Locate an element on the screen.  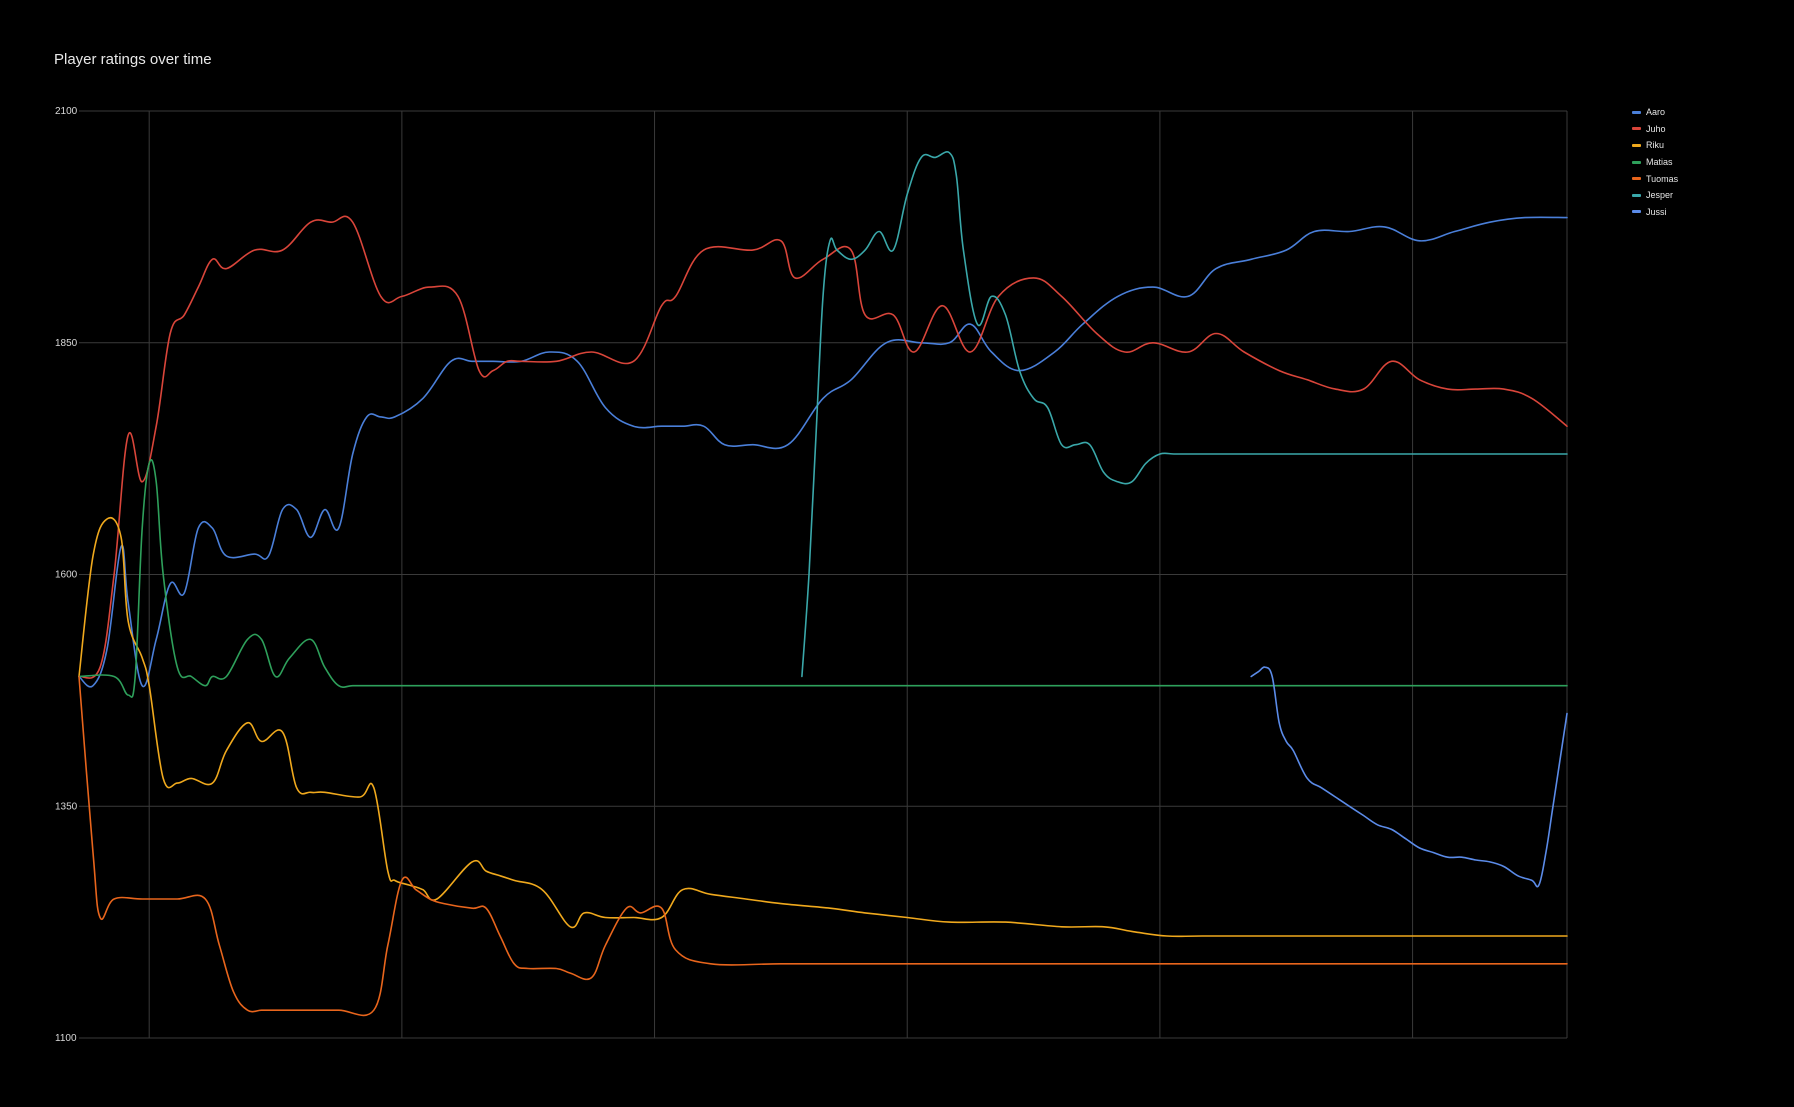
y-tick-label: 1100 is located at coordinates (66, 1038).